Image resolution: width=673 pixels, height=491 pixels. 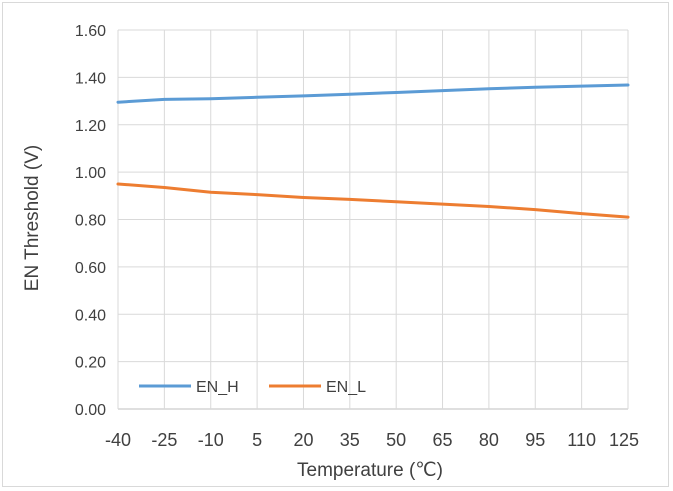 What do you see at coordinates (164, 440) in the screenshot?
I see `x-tick-label: -25` at bounding box center [164, 440].